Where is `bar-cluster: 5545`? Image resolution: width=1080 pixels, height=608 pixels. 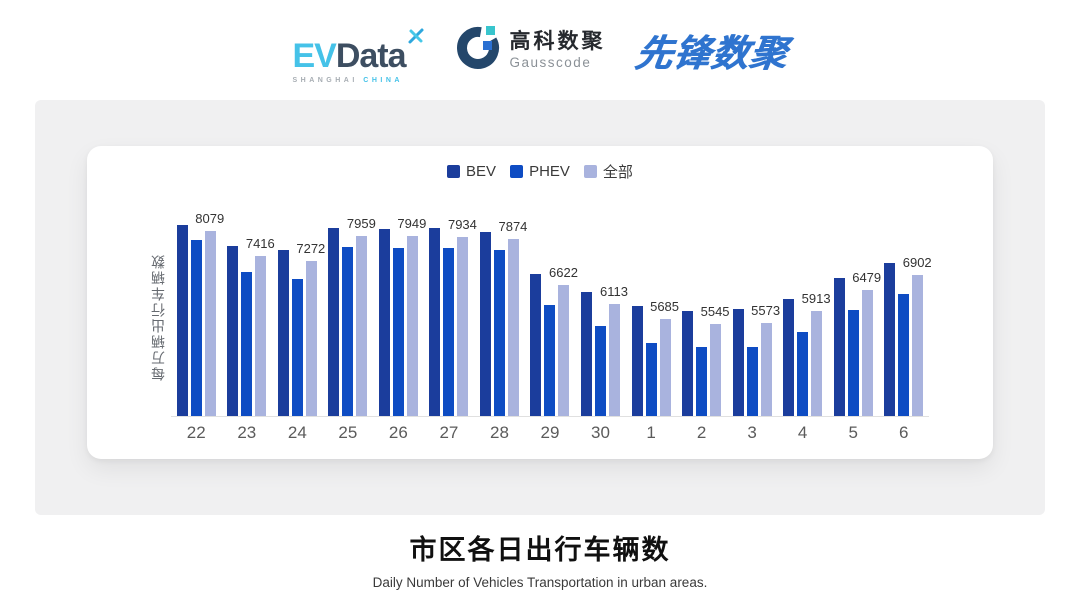
bar-cluster: 5545 is located at coordinates (706, 316).